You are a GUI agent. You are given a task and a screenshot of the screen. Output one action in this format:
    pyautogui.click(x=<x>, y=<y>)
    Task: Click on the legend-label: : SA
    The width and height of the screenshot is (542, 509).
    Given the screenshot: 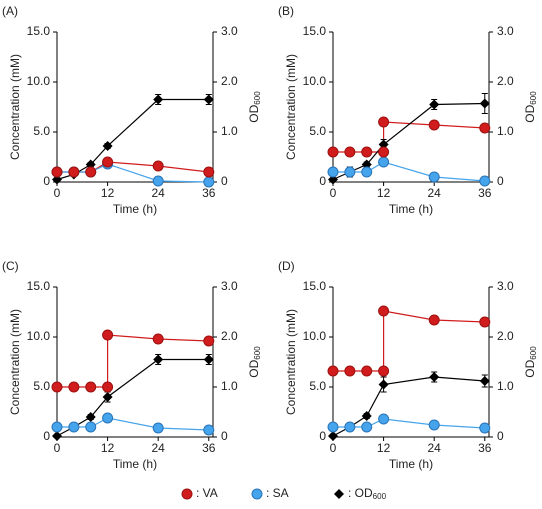 What is the action you would take?
    pyautogui.click(x=277, y=493)
    